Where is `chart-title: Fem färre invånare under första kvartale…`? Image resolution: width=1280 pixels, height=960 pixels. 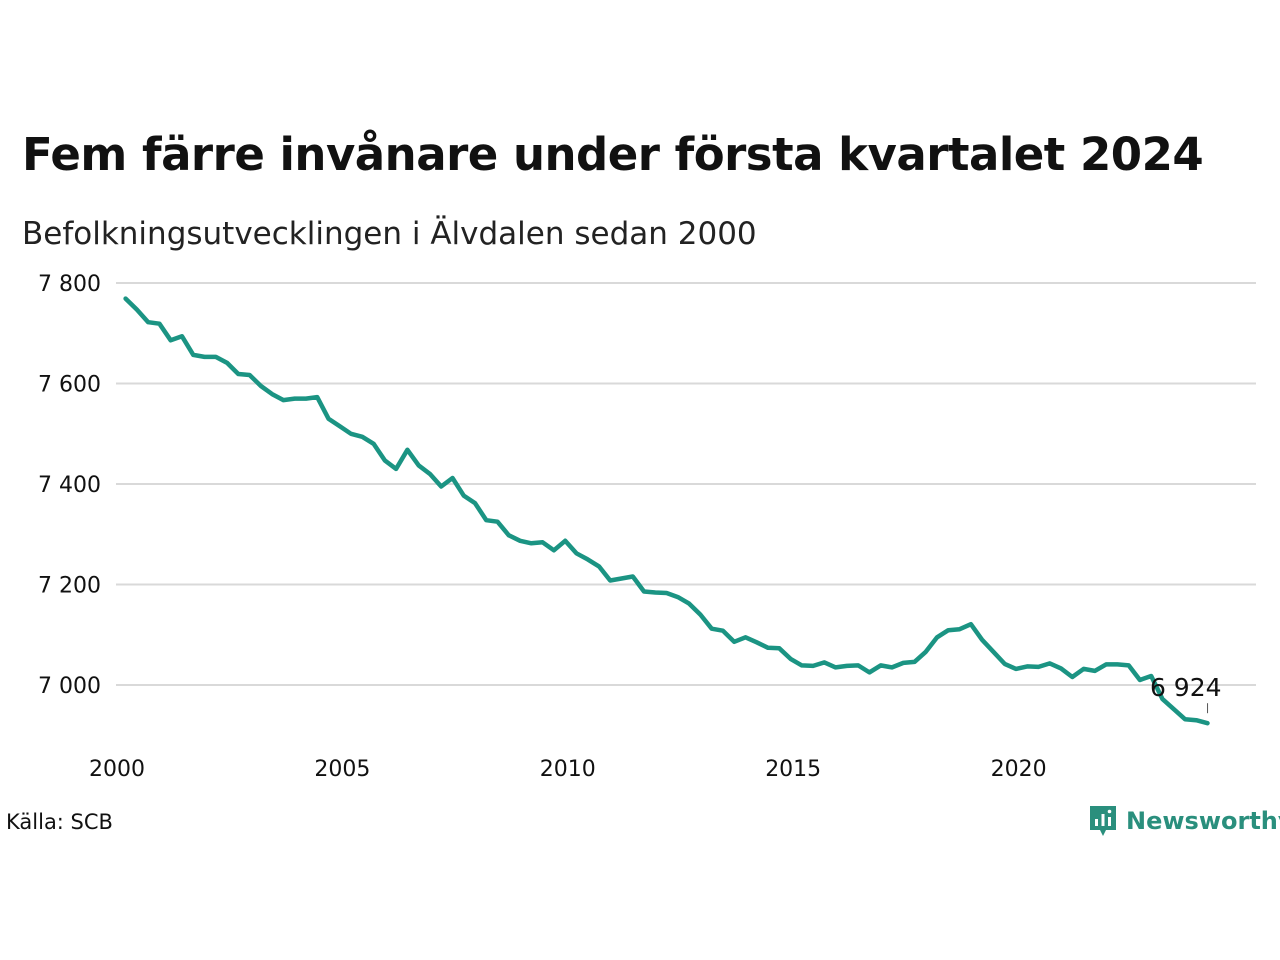
chart-title: Fem färre invånare under första kvartale… is located at coordinates (613, 154).